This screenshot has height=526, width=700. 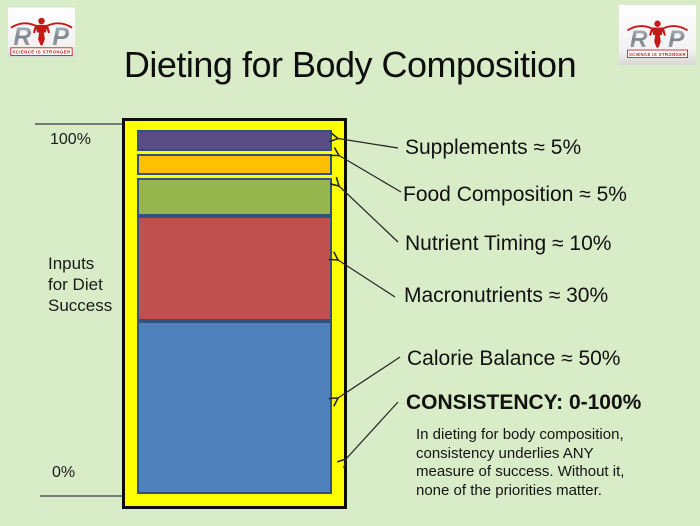 What do you see at coordinates (64, 472) in the screenshot?
I see `axis-label-0: 0%` at bounding box center [64, 472].